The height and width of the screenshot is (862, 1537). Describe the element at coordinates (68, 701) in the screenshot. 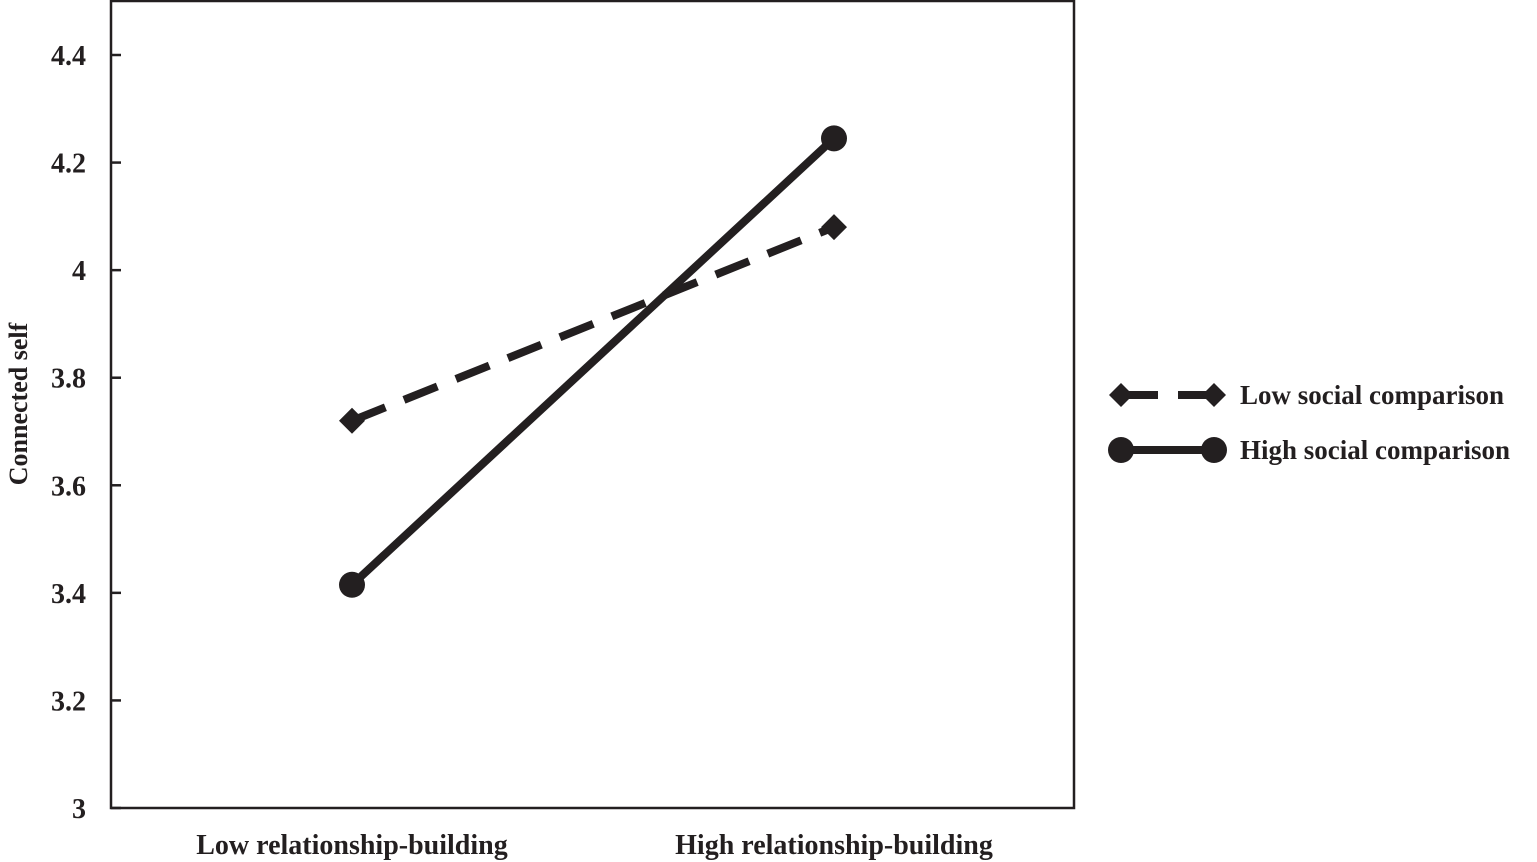

I see `y-tick-label: 3.2` at that location.